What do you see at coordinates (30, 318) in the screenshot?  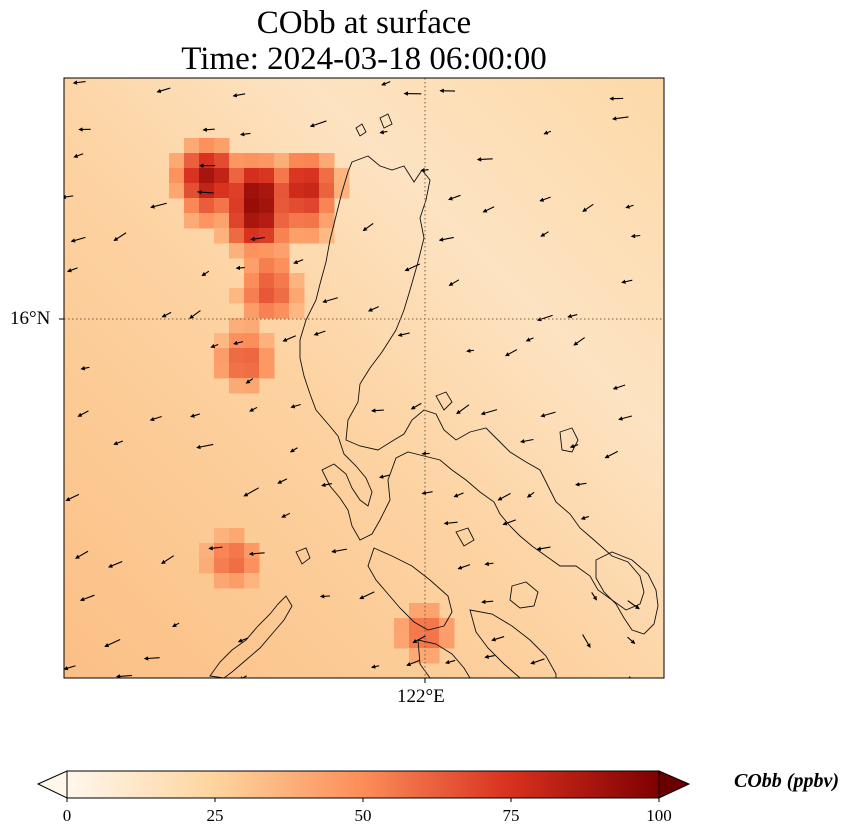 I see `lat-tick-label: 16°N` at bounding box center [30, 318].